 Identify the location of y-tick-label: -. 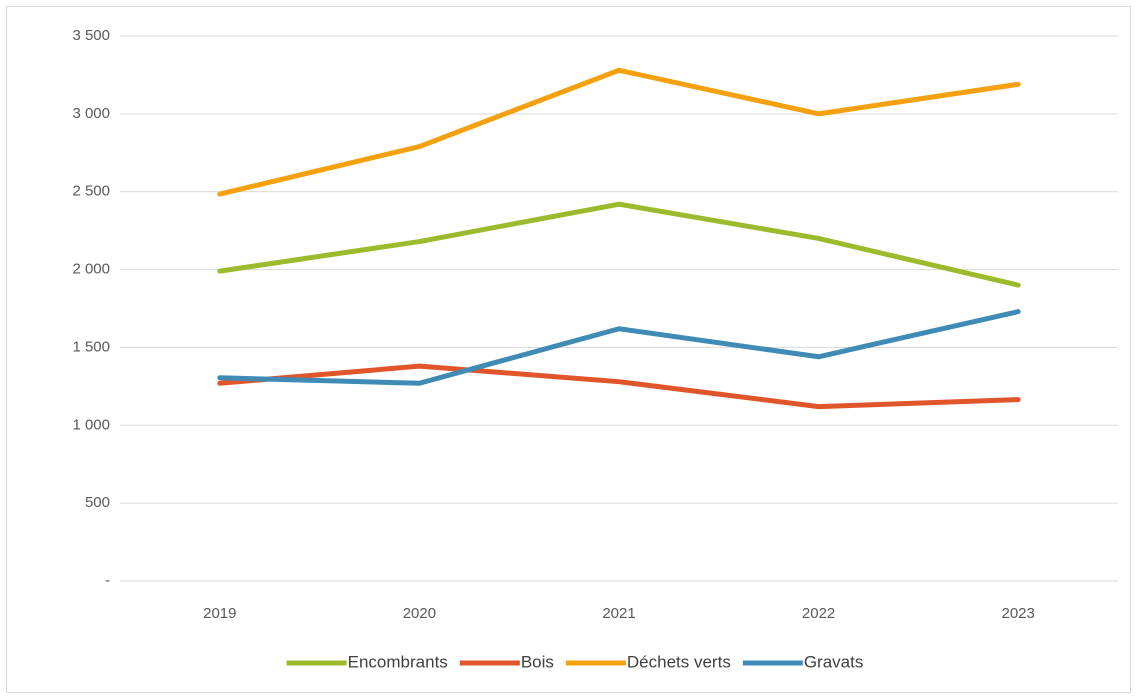
(107, 580).